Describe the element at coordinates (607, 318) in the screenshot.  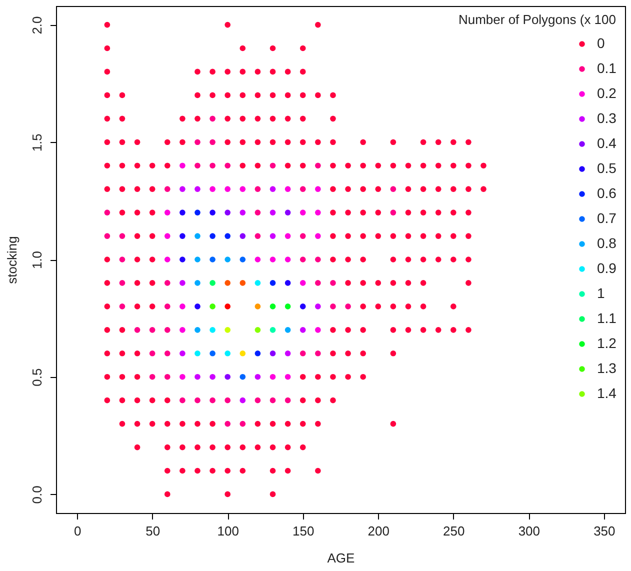
I see `legend-label: 1.1` at that location.